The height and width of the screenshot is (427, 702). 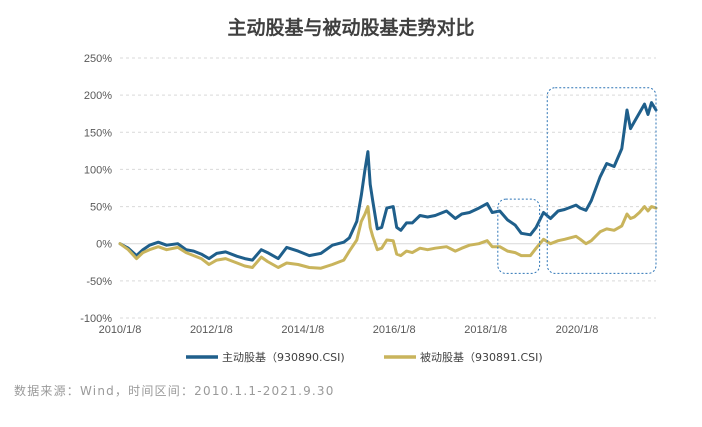 I want to click on y-tick-label: 200%, so click(x=98, y=96).